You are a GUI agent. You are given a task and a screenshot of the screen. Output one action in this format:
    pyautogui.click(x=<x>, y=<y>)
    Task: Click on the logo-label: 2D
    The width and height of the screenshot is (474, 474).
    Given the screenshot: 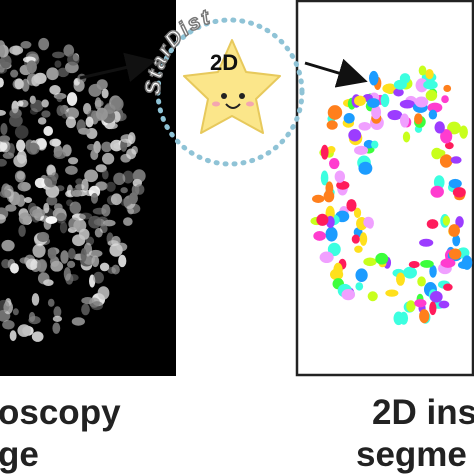 What is the action you would take?
    pyautogui.click(x=224, y=62)
    